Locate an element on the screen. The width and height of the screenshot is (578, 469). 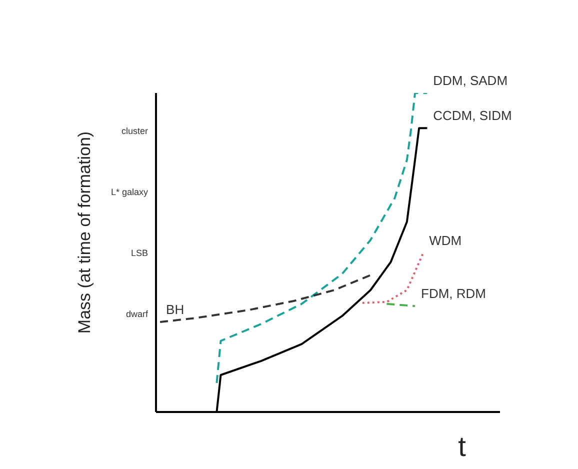
series-label: FDM, RDM is located at coordinates (453, 294).